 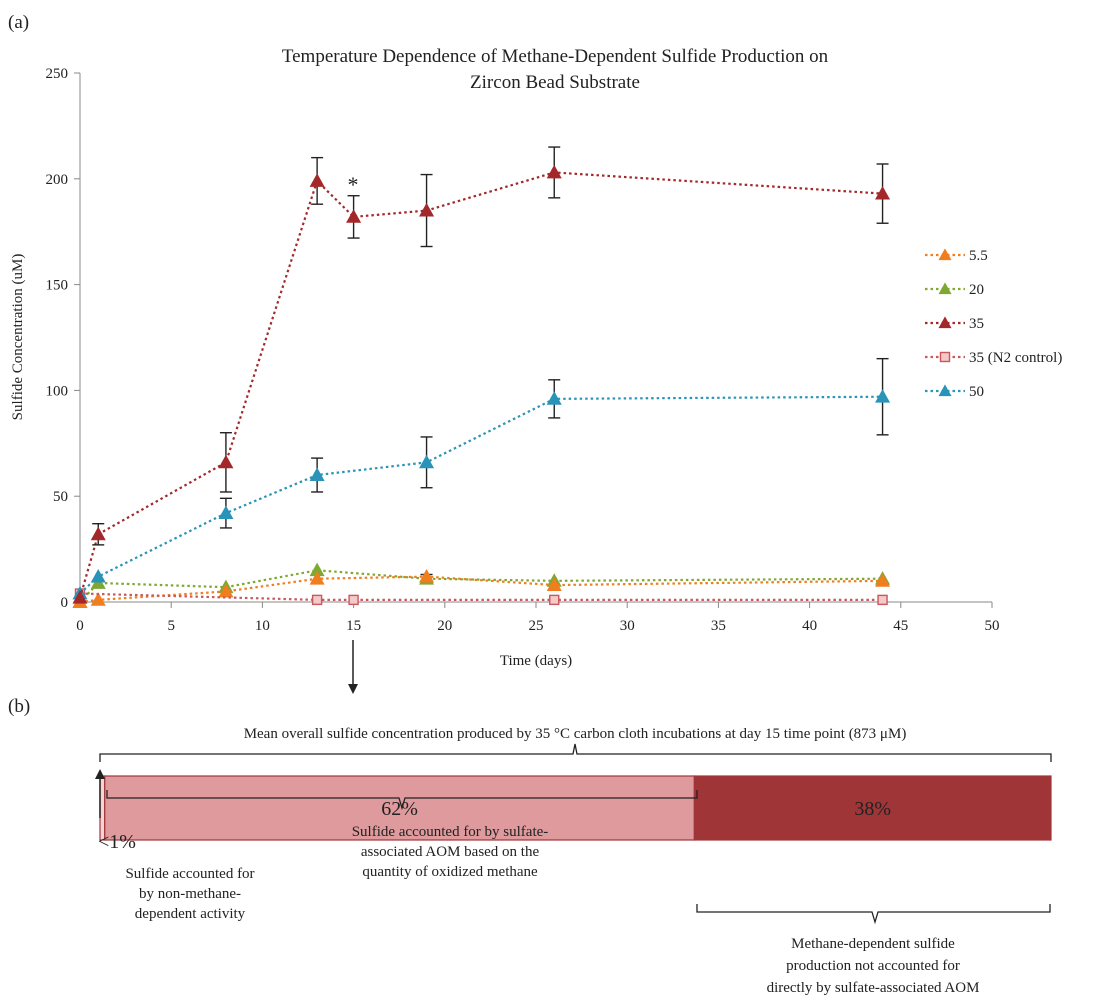 What do you see at coordinates (575, 752) in the screenshot?
I see `top-brace` at bounding box center [575, 752].